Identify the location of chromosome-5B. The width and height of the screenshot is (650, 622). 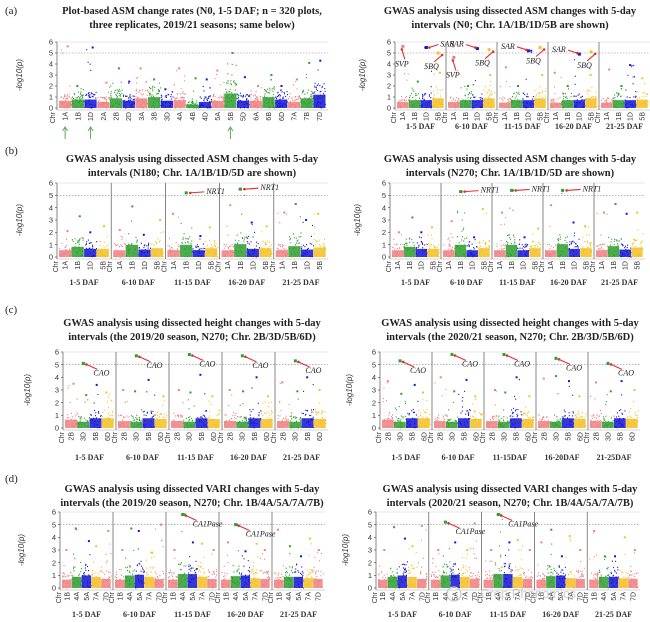
(489, 91).